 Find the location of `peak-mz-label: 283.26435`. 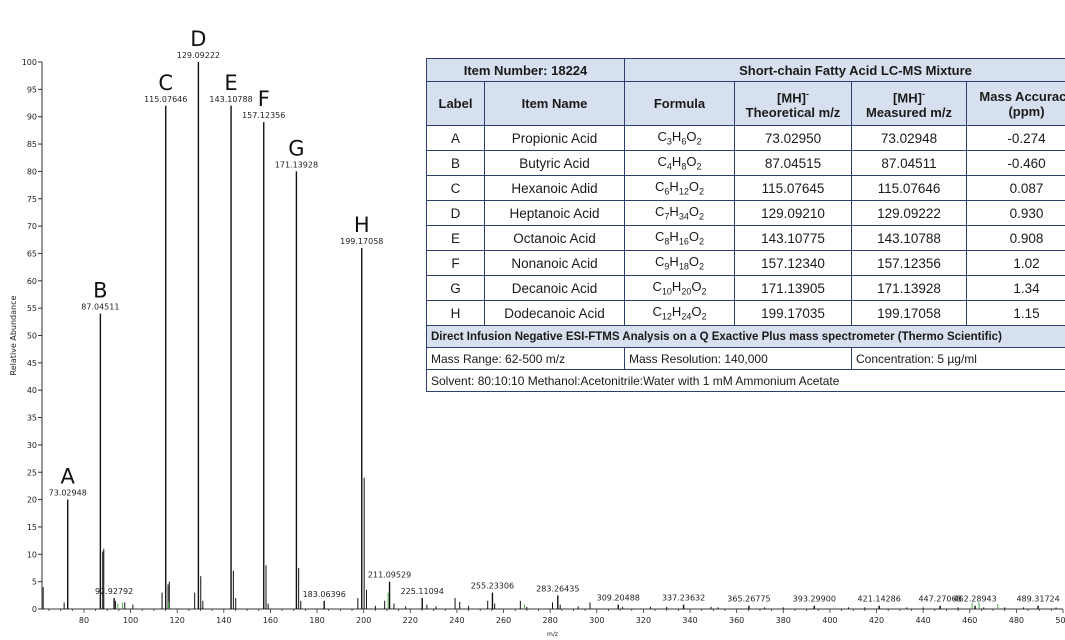

peak-mz-label: 283.26435 is located at coordinates (557, 588).